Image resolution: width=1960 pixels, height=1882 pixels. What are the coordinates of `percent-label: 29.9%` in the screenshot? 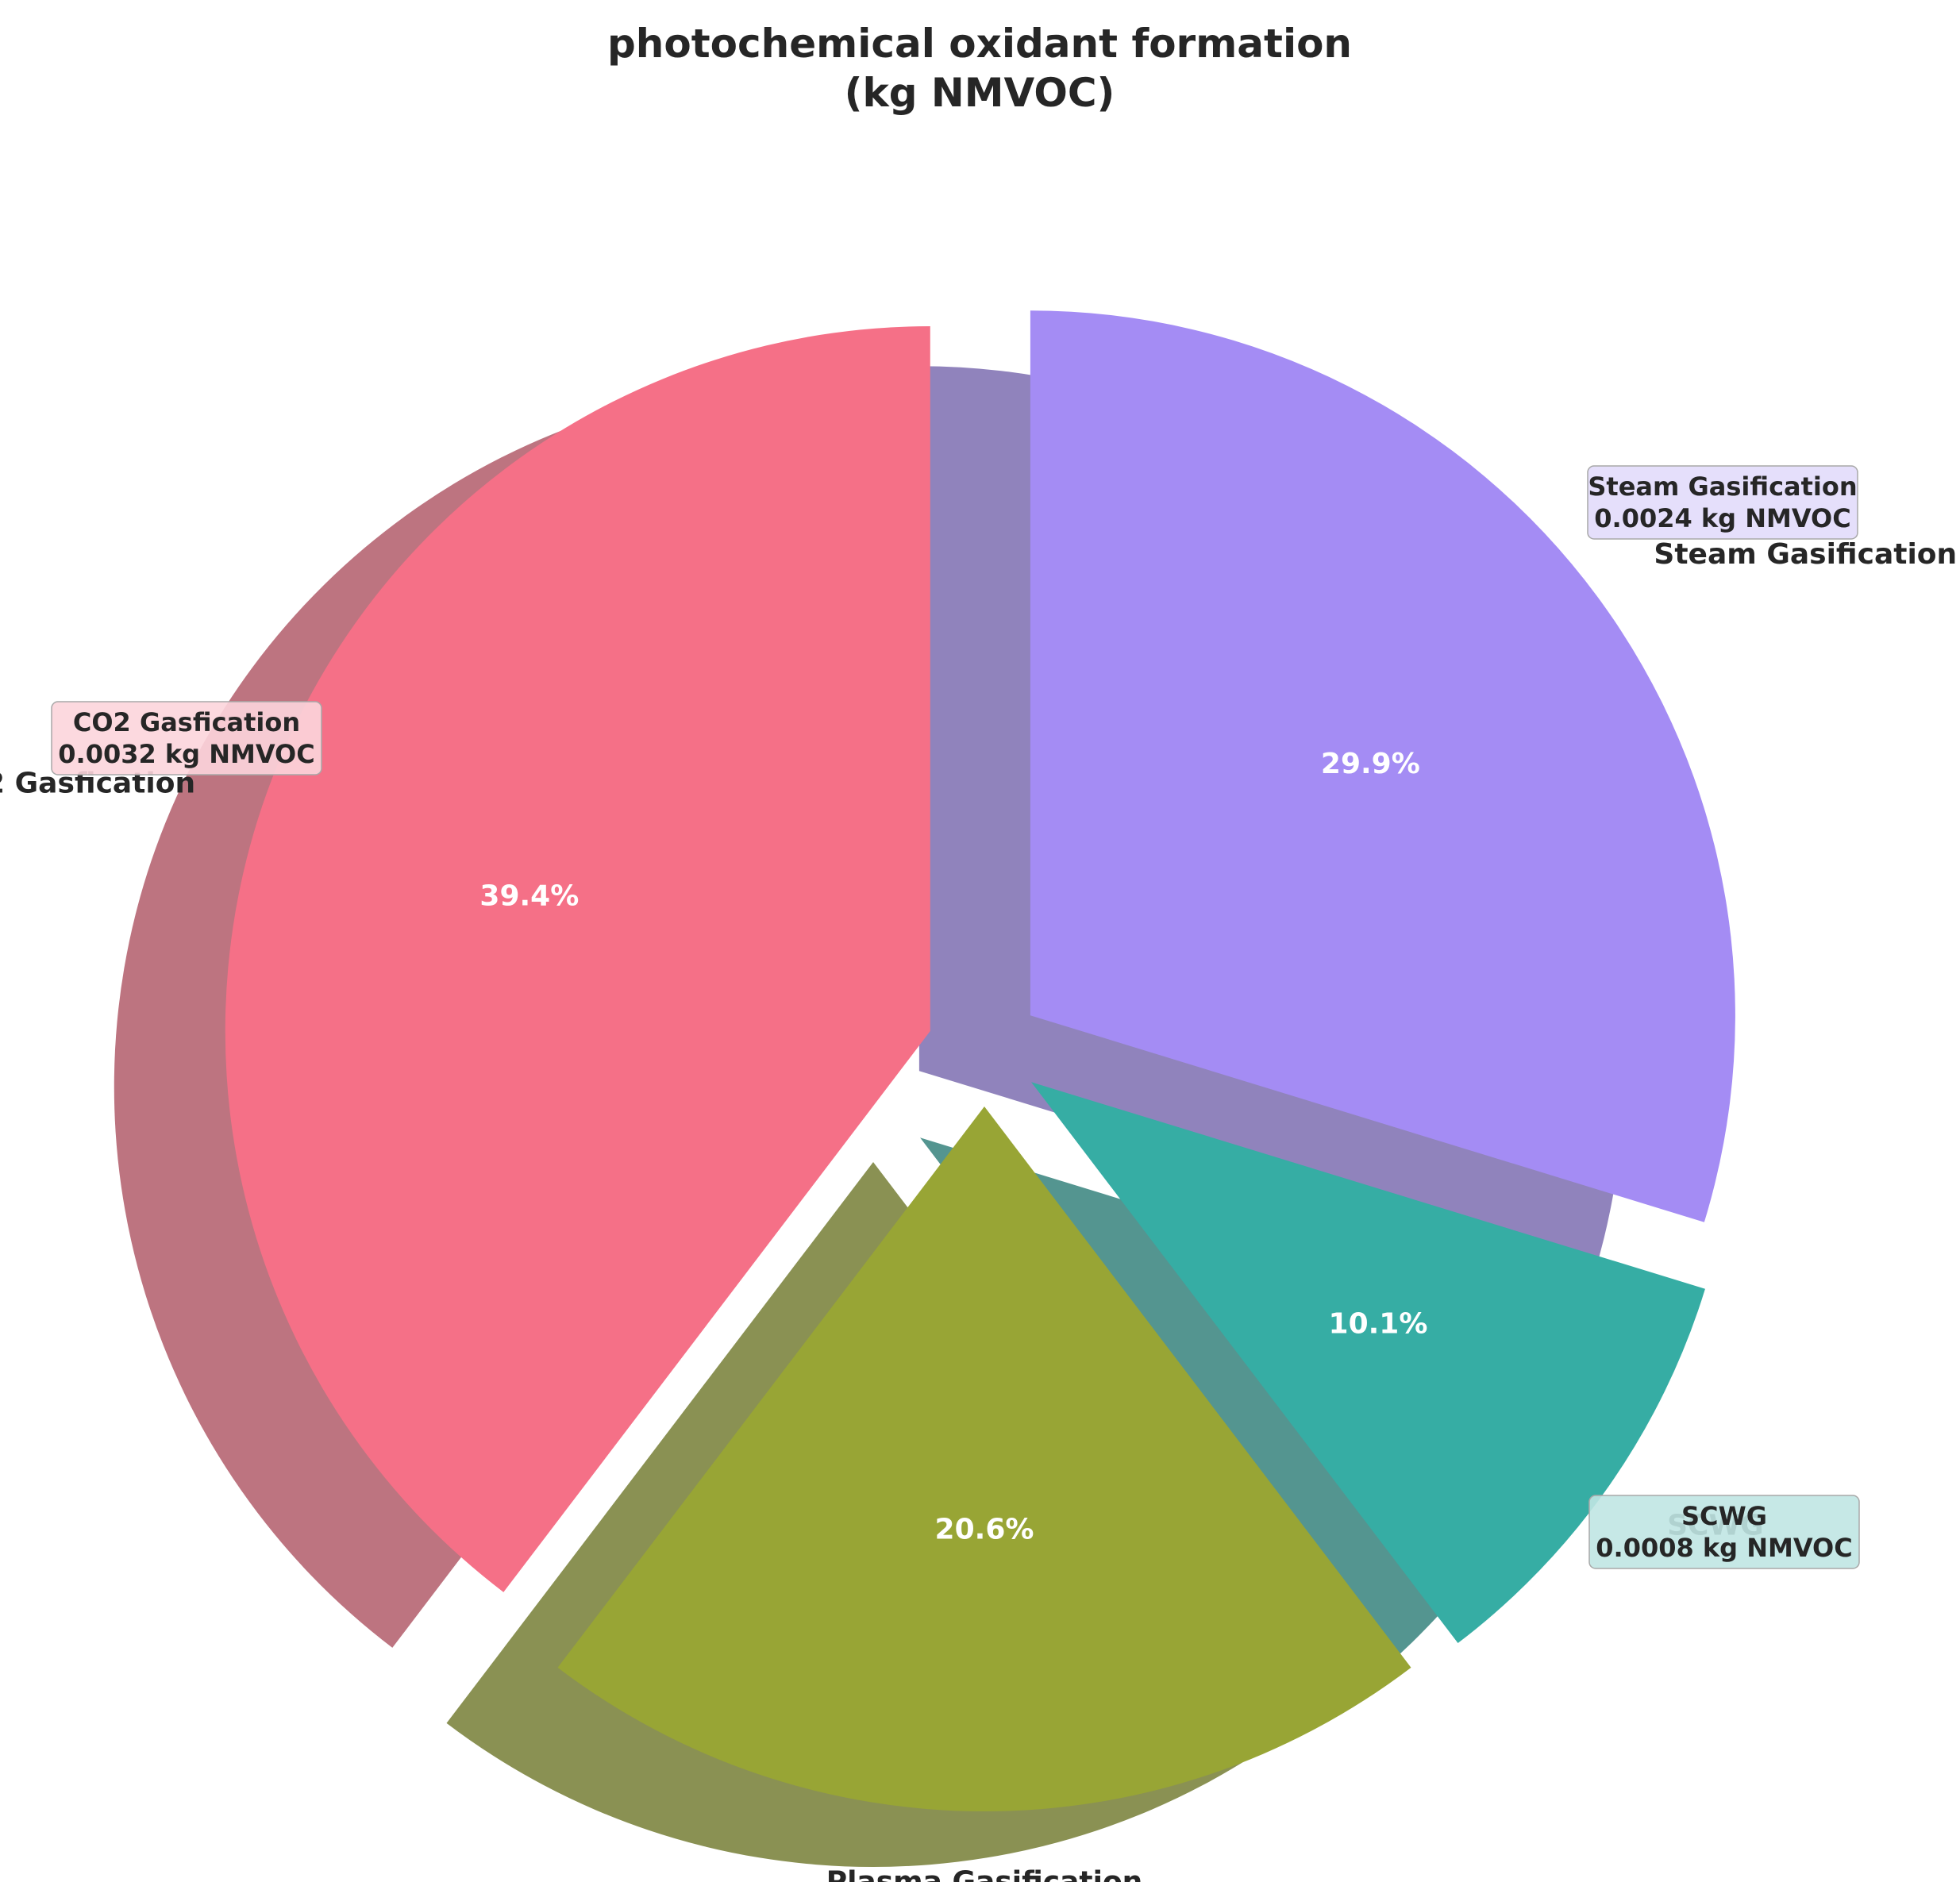 It's located at (1370, 764).